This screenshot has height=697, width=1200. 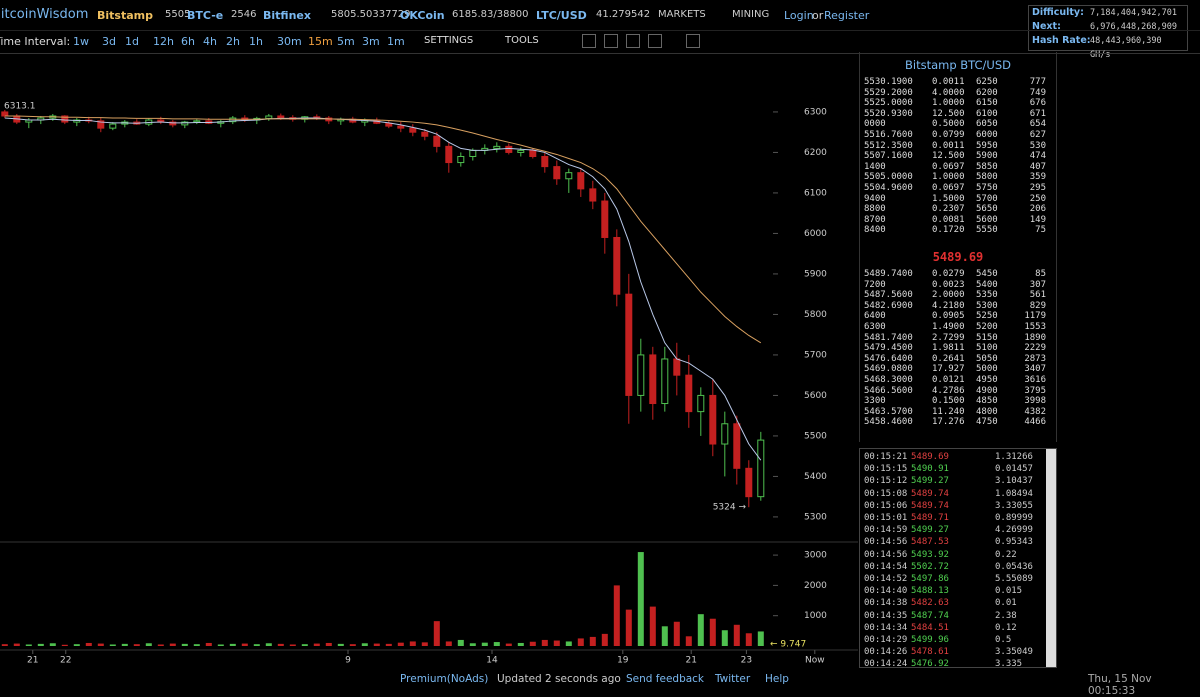 What do you see at coordinates (682, 14) in the screenshot?
I see `menu: MARKETS` at bounding box center [682, 14].